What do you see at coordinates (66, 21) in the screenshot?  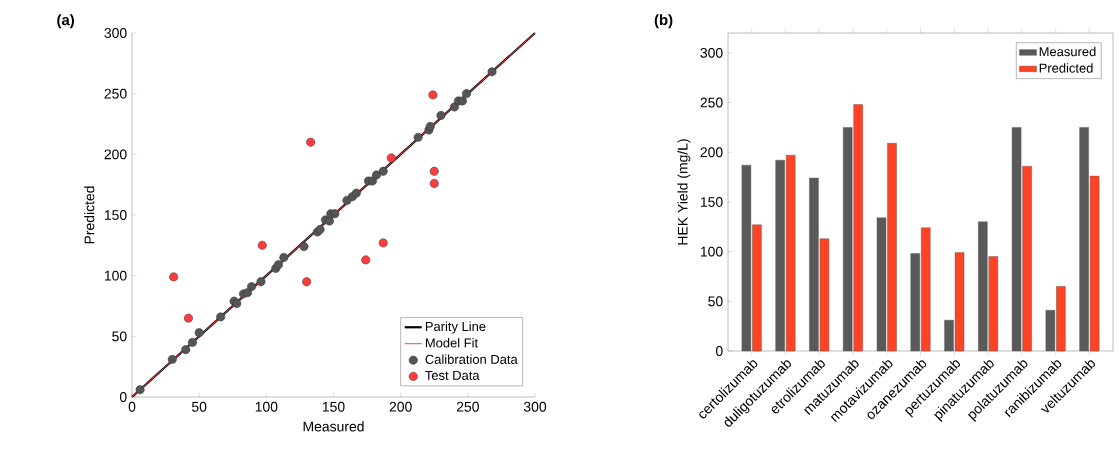 I see `text: (a)` at bounding box center [66, 21].